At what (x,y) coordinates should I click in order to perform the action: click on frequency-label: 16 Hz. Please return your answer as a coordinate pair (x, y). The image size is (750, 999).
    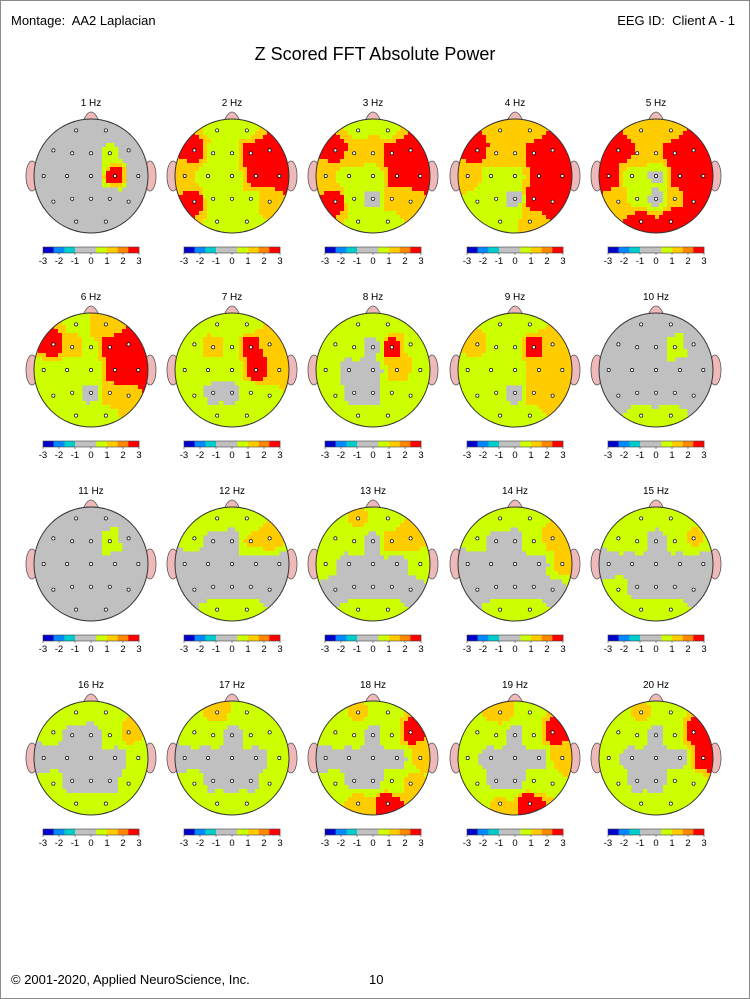
    Looking at the image, I should click on (91, 685).